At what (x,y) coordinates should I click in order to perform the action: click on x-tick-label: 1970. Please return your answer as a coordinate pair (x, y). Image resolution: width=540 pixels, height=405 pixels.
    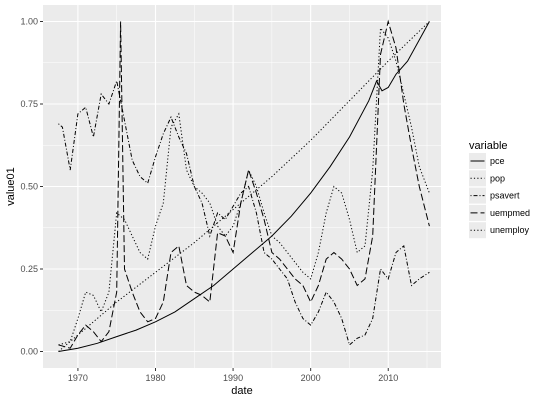
    Looking at the image, I should click on (78, 378).